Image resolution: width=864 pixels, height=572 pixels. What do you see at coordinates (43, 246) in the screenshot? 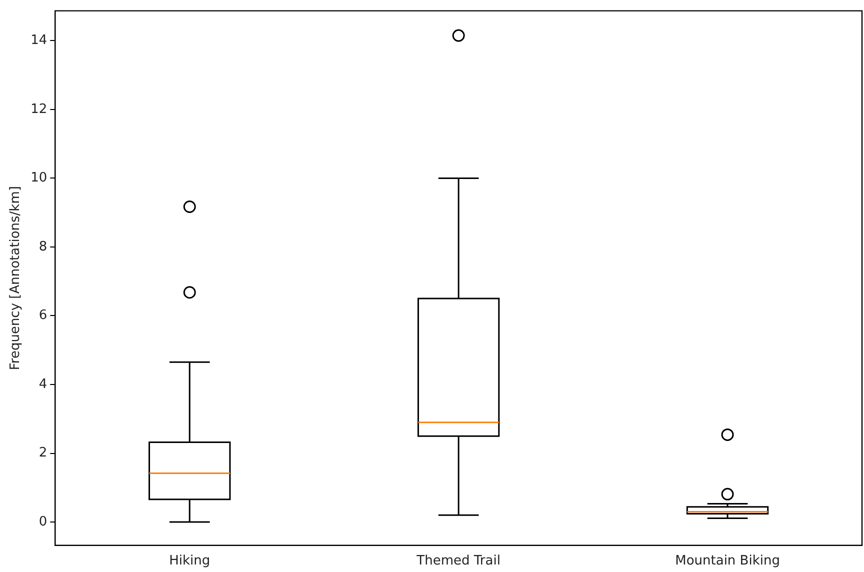
I see `y-tick-label: 8` at bounding box center [43, 246].